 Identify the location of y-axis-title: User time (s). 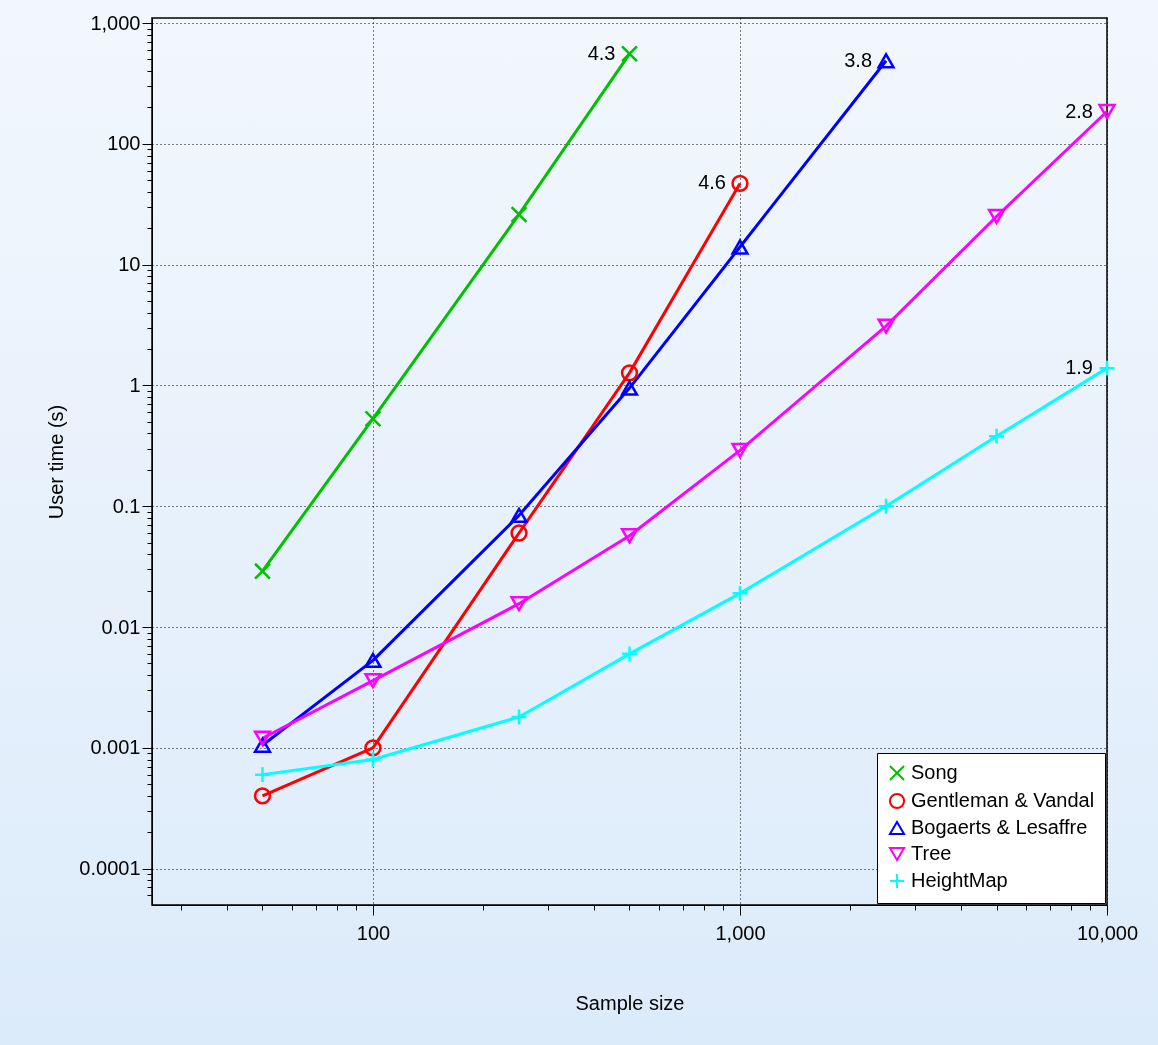
(56, 462).